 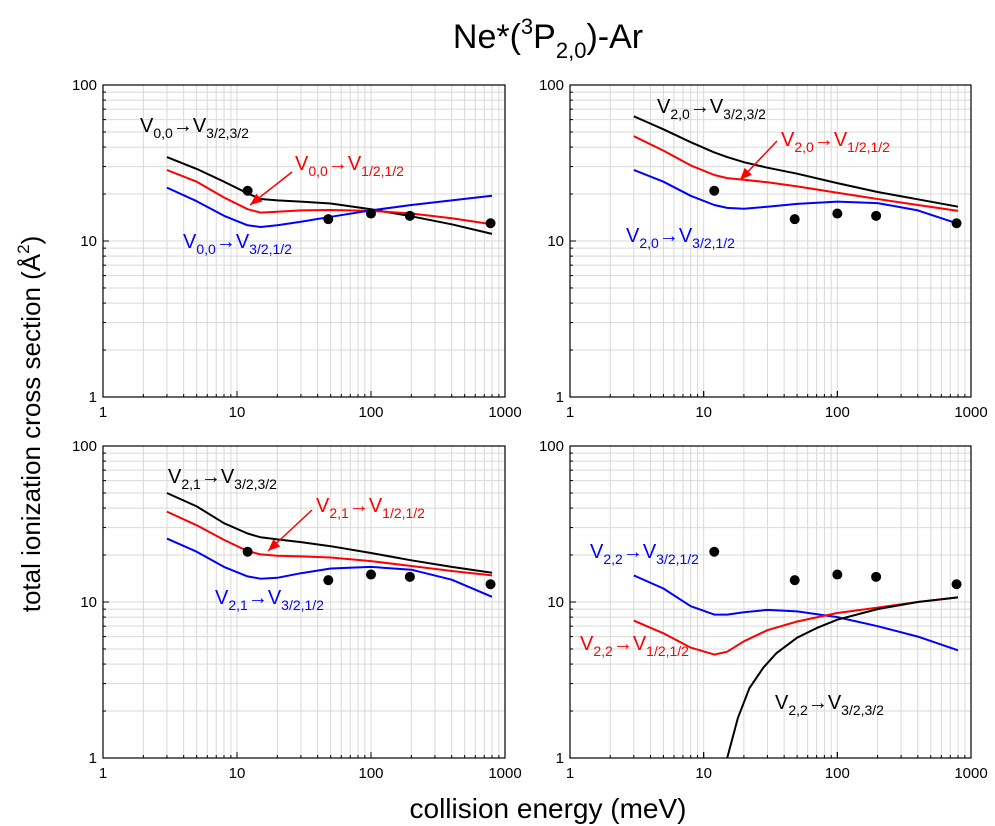 I want to click on series-label-blue: V2,0→V3/2,1/2, so click(x=680, y=238).